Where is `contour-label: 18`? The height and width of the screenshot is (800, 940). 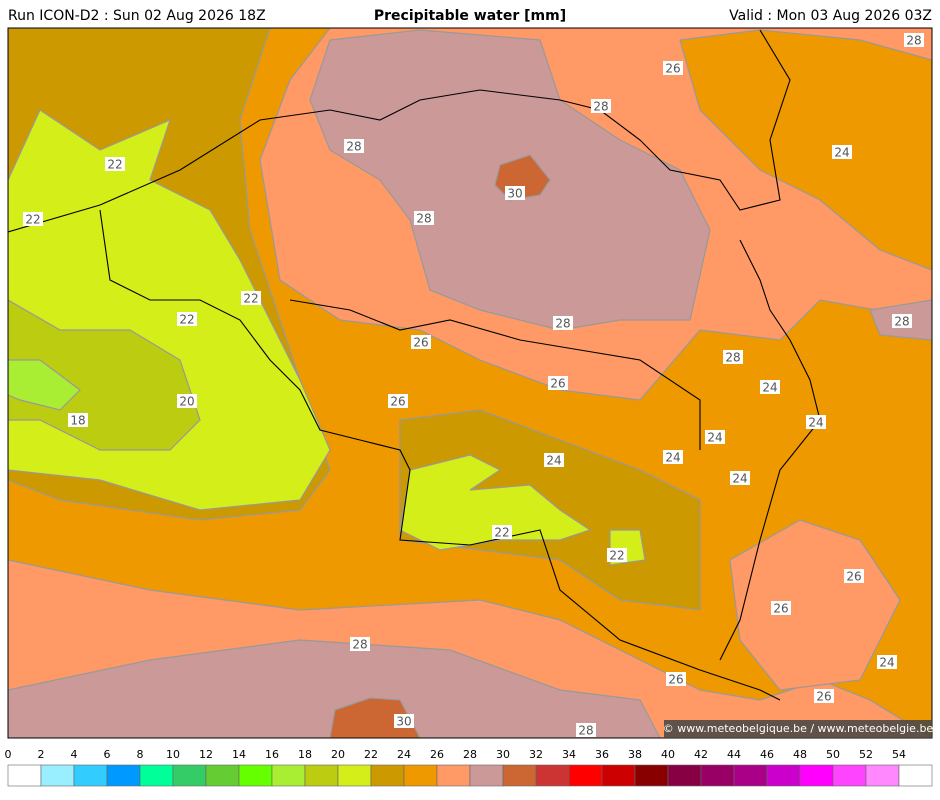 contour-label: 18 is located at coordinates (77, 421).